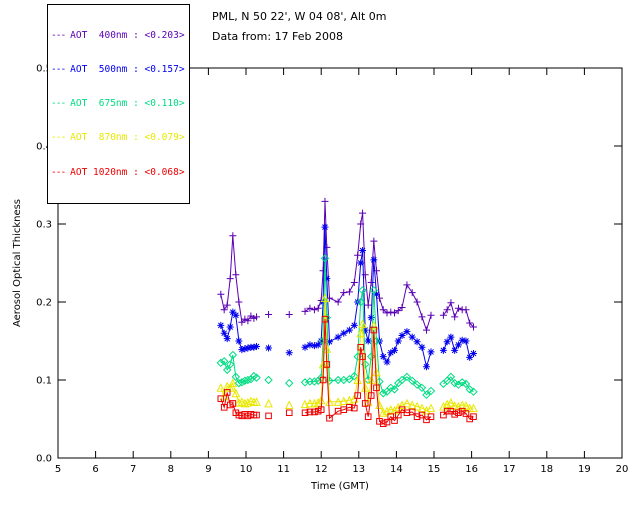  Describe the element at coordinates (358, 469) in the screenshot. I see `svg-text: 13` at that location.